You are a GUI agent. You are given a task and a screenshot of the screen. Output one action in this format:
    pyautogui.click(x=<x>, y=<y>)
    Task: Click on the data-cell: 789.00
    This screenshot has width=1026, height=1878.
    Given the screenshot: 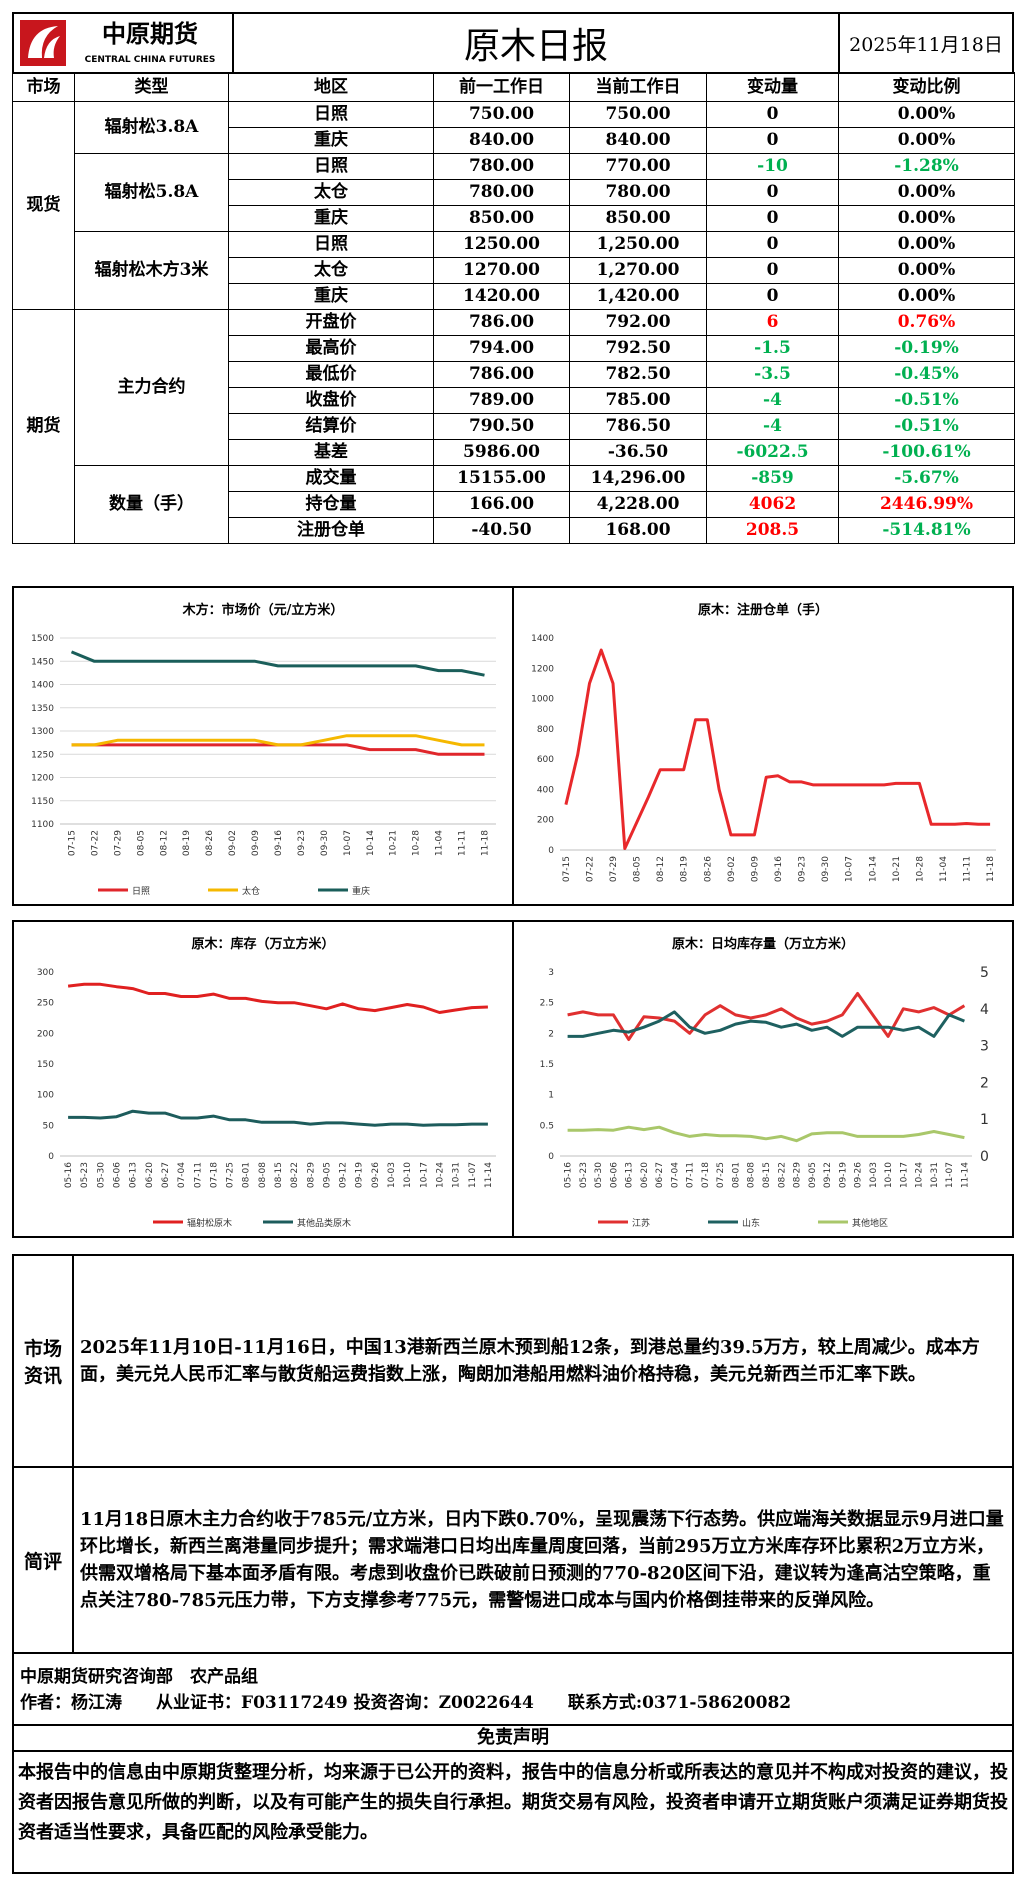 What is the action you would take?
    pyautogui.click(x=501, y=400)
    